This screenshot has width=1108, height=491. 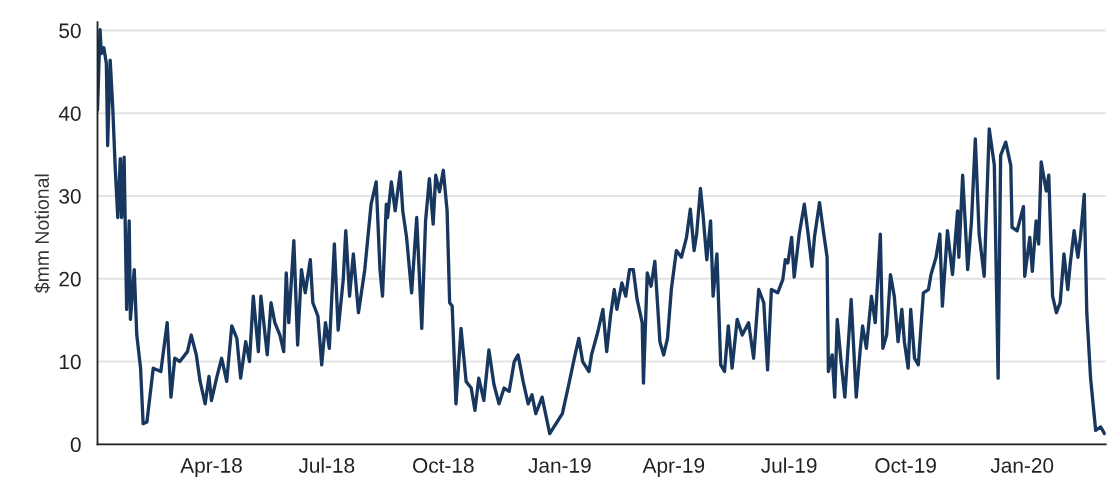 I want to click on x-tick-label: Jul-18, so click(x=326, y=465).